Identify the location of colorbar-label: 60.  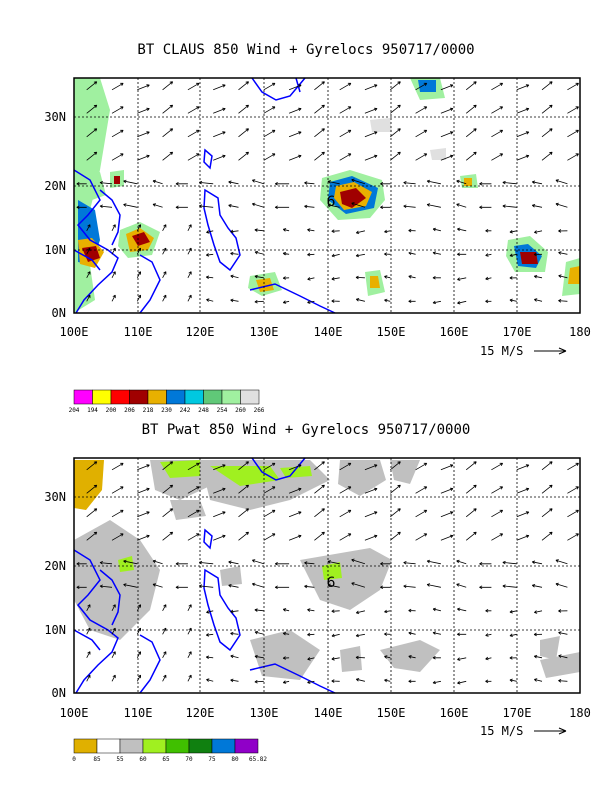
(143, 759).